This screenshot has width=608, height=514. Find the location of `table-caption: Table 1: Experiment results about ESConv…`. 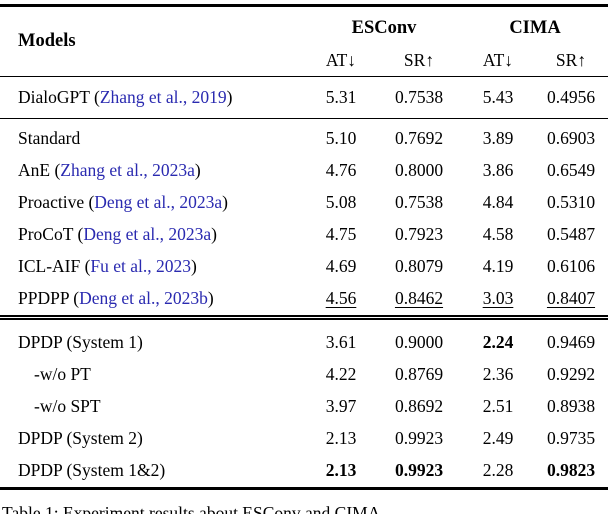

table-caption: Table 1: Experiment results about ESConv… is located at coordinates (193, 508).